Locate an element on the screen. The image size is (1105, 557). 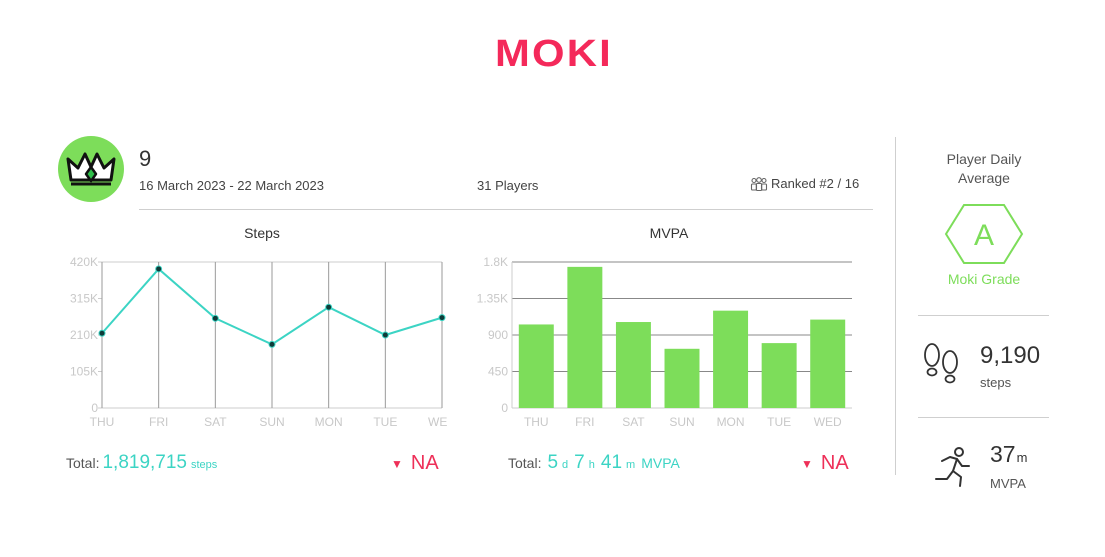
mvpa-total-hours: 7 is located at coordinates (579, 462).